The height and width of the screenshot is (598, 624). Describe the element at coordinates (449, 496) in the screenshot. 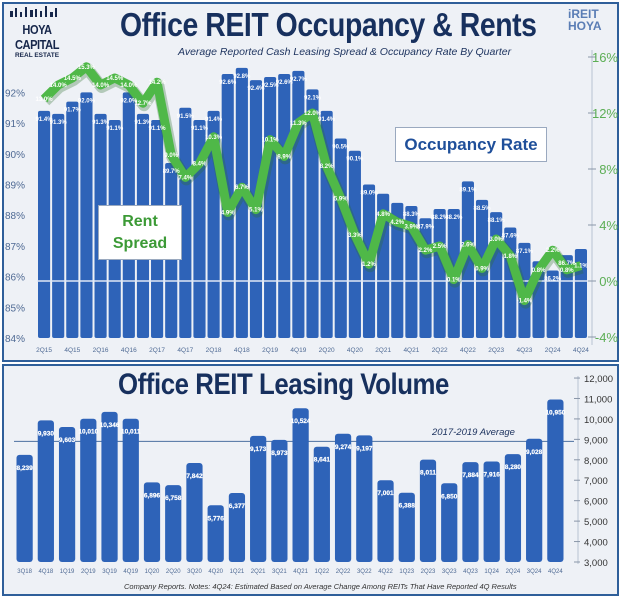

I see `leasing-volume-data-label: 6,850` at that location.